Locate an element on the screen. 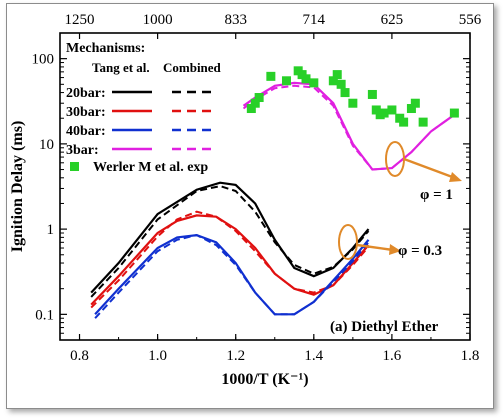 The height and width of the screenshot is (418, 503). experimental-layer is located at coordinates (352, 96).